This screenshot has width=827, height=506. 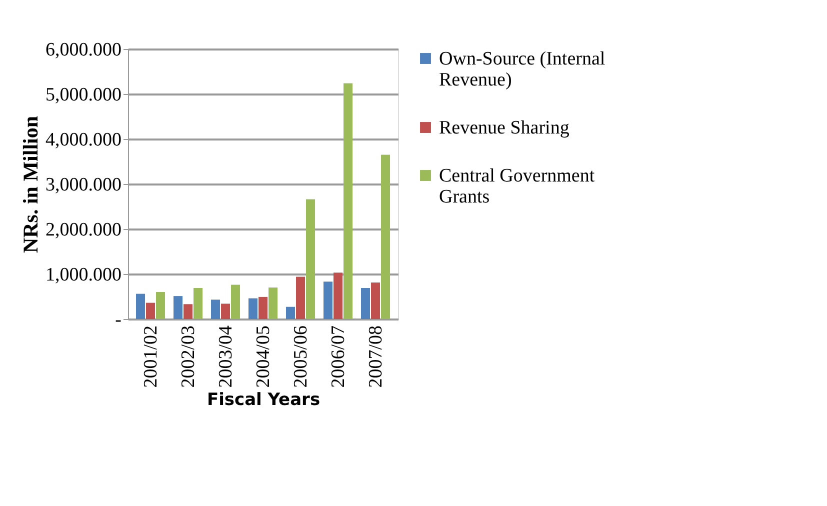 What do you see at coordinates (30, 185) in the screenshot?
I see `y-axis-title: NRs. in Million` at bounding box center [30, 185].